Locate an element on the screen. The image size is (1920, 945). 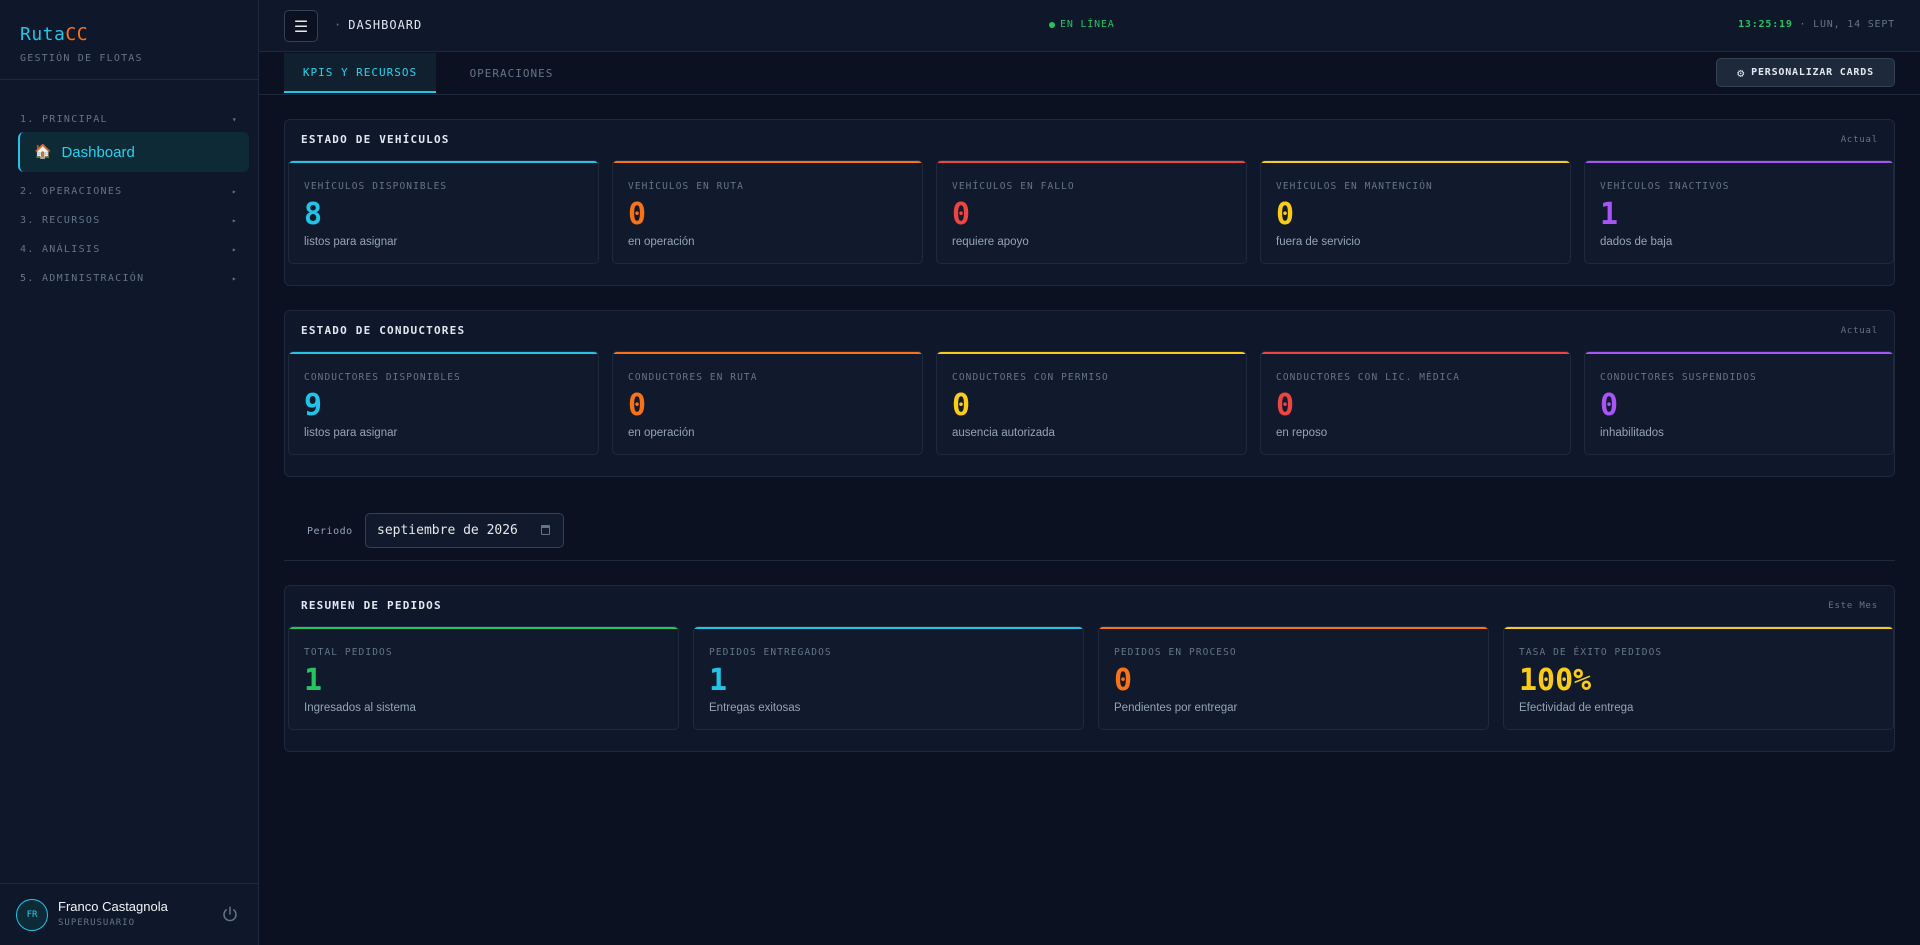
customize-cards-button: ⚙ PERSONALIZAR CARDS is located at coordinates (1805, 72).